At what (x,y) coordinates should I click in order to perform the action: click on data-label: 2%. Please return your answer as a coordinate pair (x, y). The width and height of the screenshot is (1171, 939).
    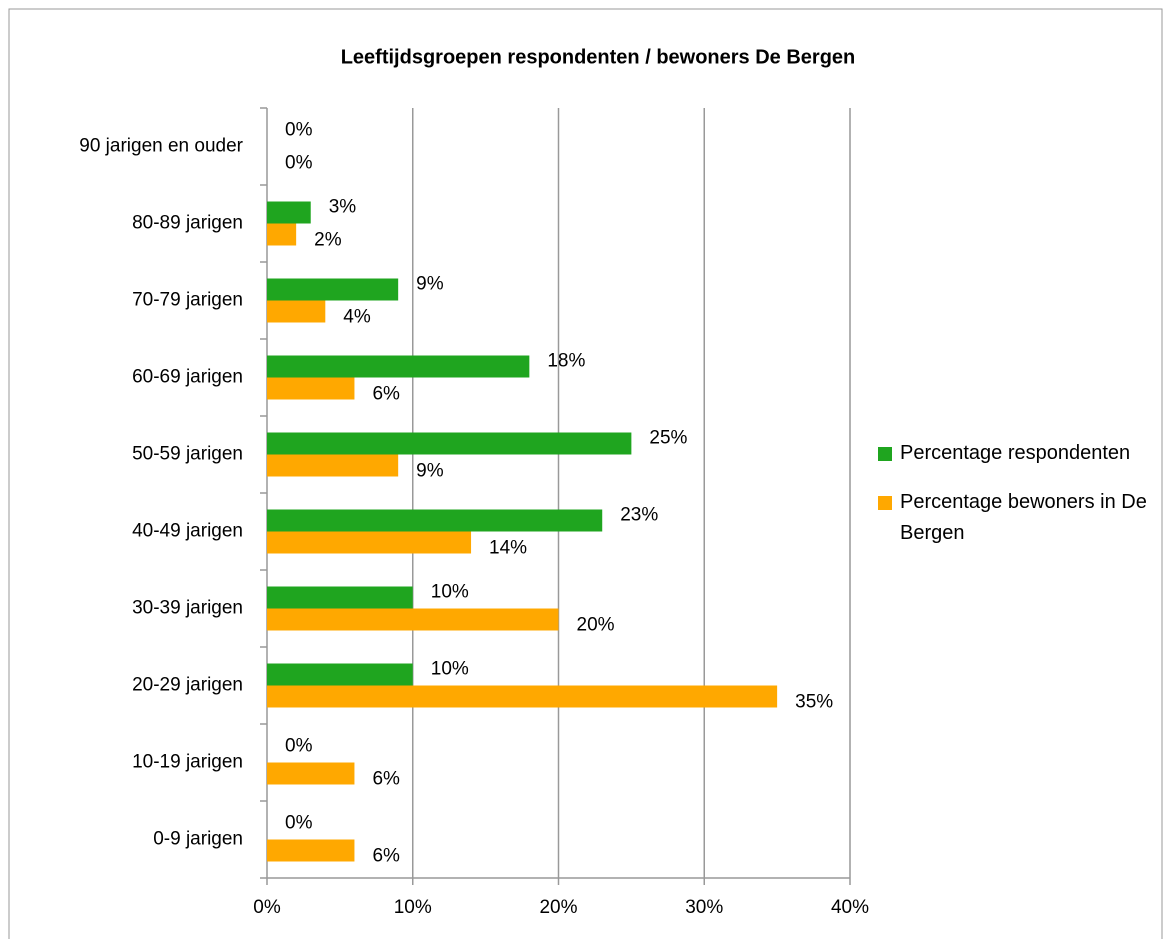
    Looking at the image, I should click on (328, 240).